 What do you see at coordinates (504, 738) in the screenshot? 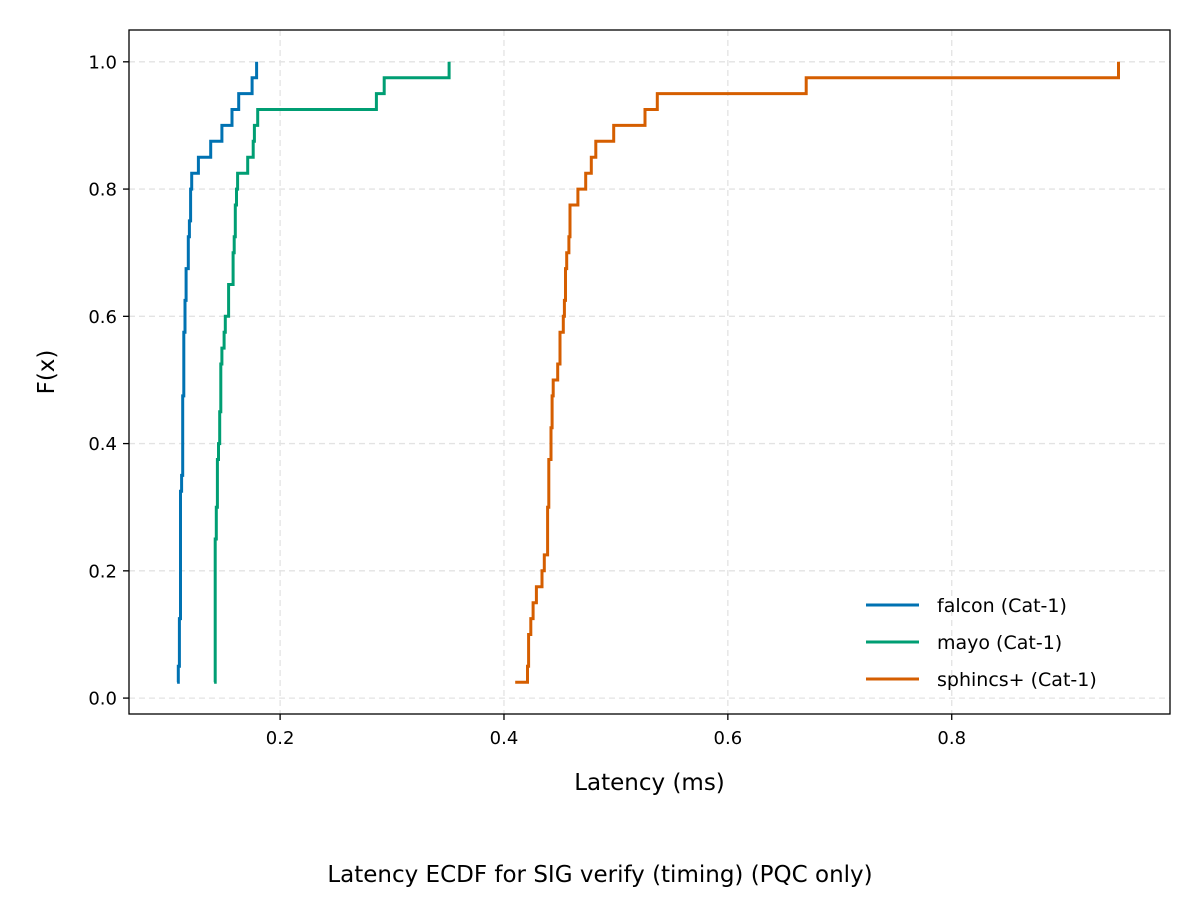
I see `x-tick-label: 0.4` at bounding box center [504, 738].